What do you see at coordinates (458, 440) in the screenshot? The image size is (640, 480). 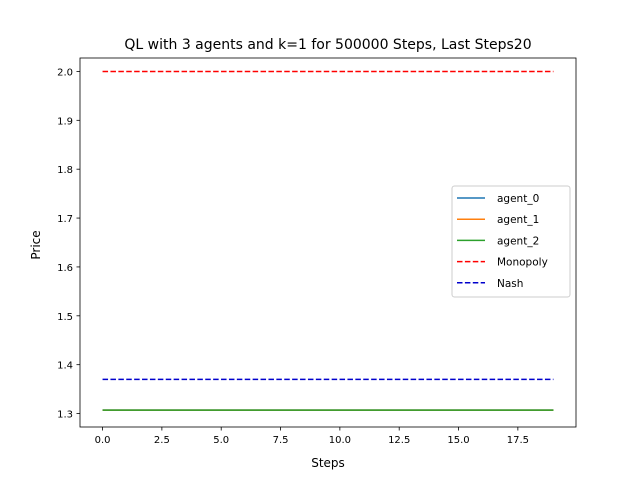 I see `x-tick-label: 15.0` at bounding box center [458, 440].